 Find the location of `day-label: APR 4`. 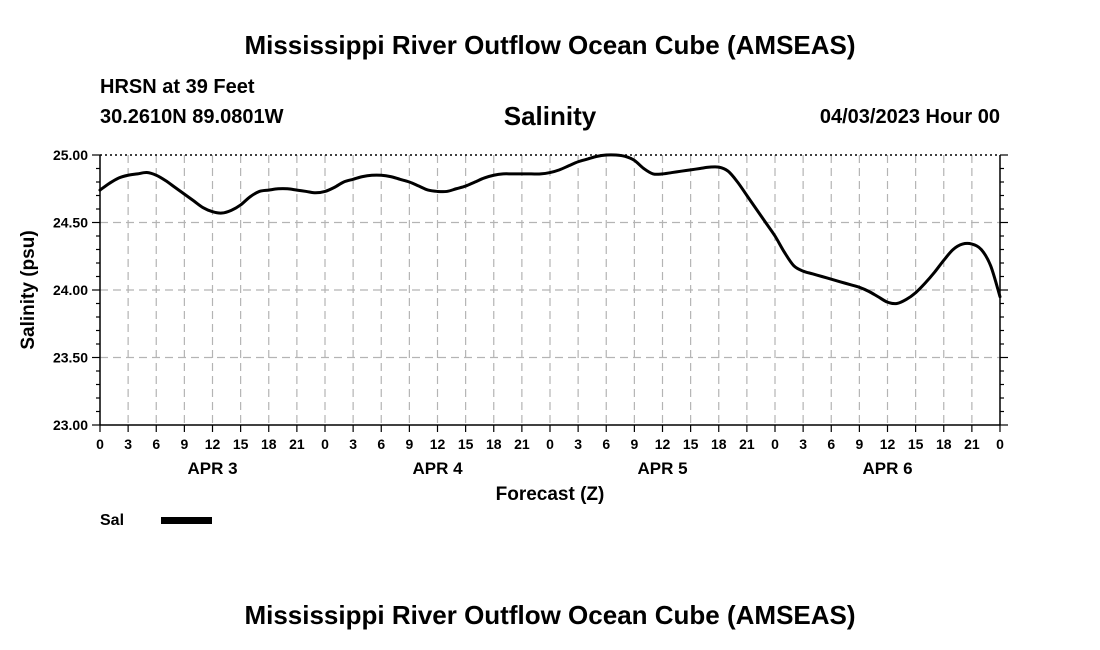

day-label: APR 4 is located at coordinates (437, 468).